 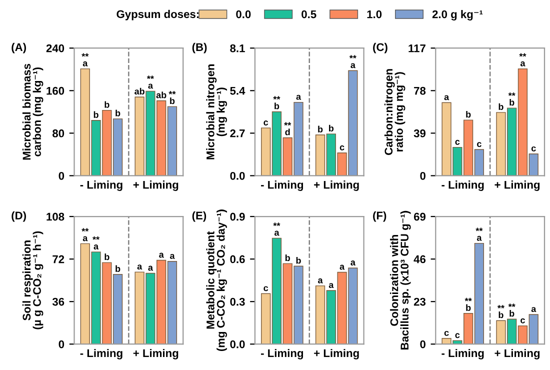 What do you see at coordinates (199, 48) in the screenshot?
I see `chart-title: (B)` at bounding box center [199, 48].